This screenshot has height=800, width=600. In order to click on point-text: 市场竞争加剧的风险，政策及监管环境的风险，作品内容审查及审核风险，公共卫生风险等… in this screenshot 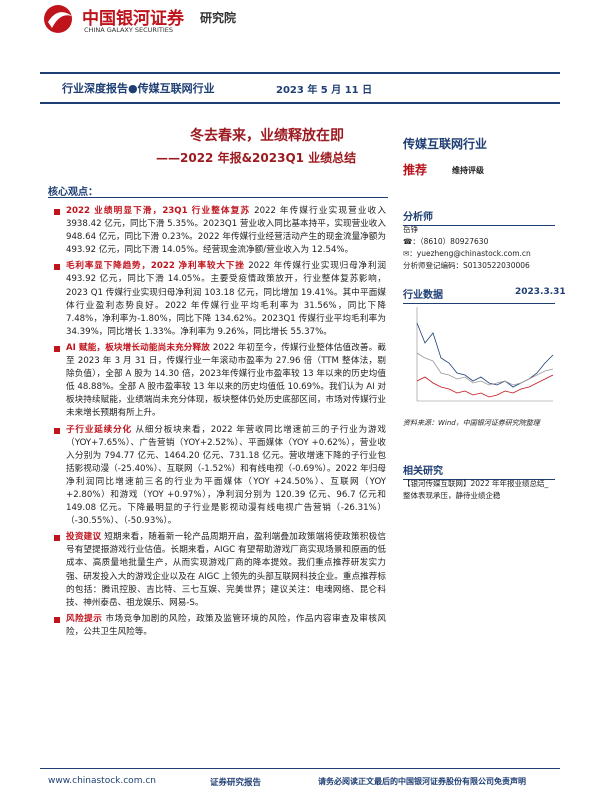, I will do `click(226, 625)`.